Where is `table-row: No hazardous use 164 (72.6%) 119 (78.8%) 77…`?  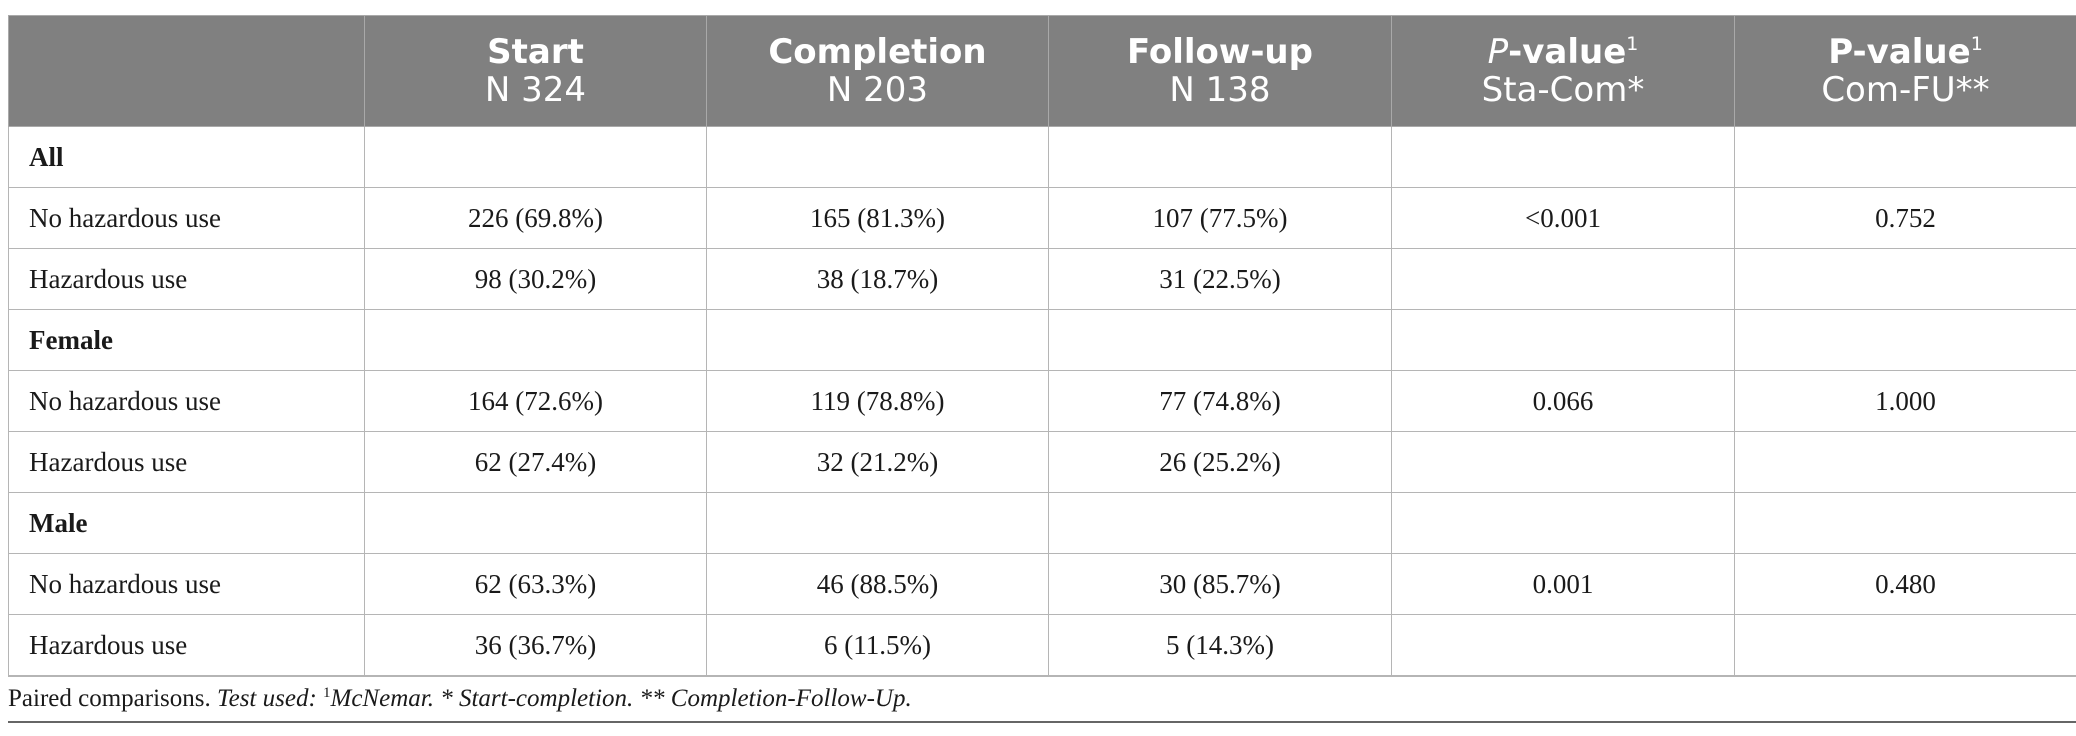 table-row: No hazardous use 164 (72.6%) 119 (78.8%) 77… is located at coordinates (1042, 401).